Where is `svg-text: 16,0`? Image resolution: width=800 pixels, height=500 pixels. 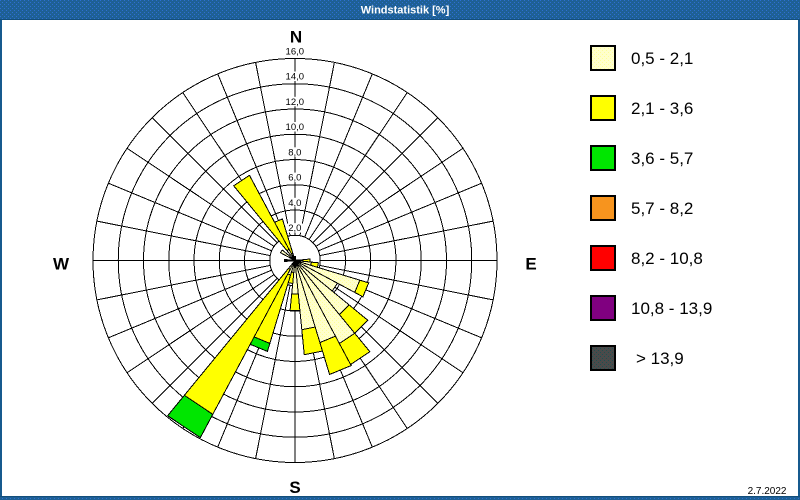
svg-text: 16,0 is located at coordinates (295, 51).